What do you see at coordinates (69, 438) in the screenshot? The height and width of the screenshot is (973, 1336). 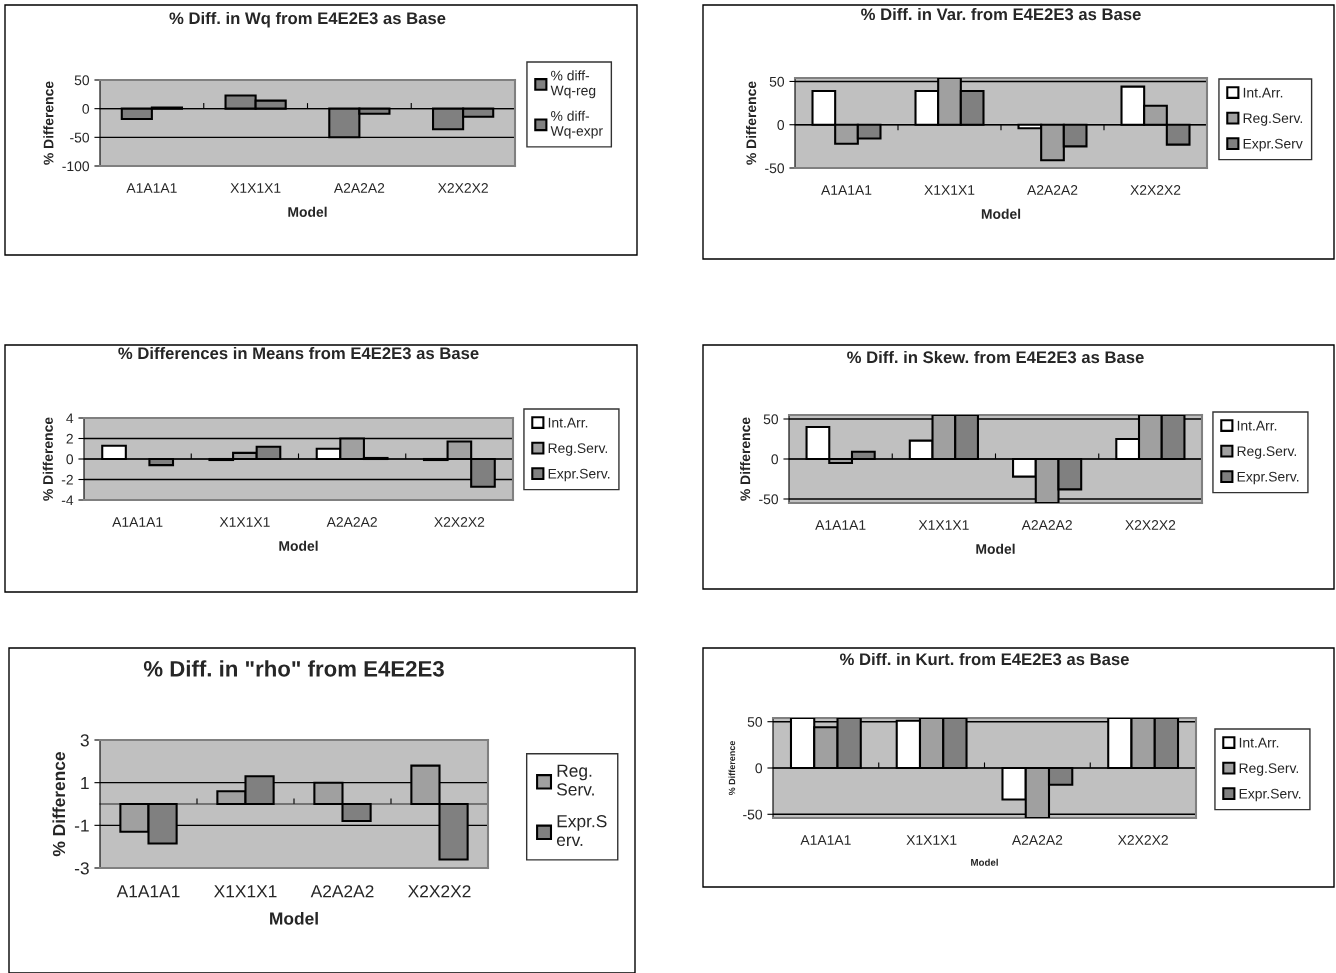 I see `y-tick-label: 2` at bounding box center [69, 438].